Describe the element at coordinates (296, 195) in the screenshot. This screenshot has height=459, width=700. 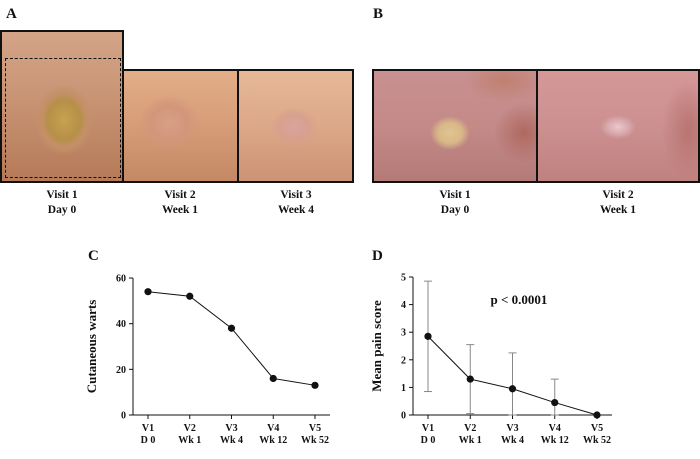
I see `caption-line: Visit 3` at that location.